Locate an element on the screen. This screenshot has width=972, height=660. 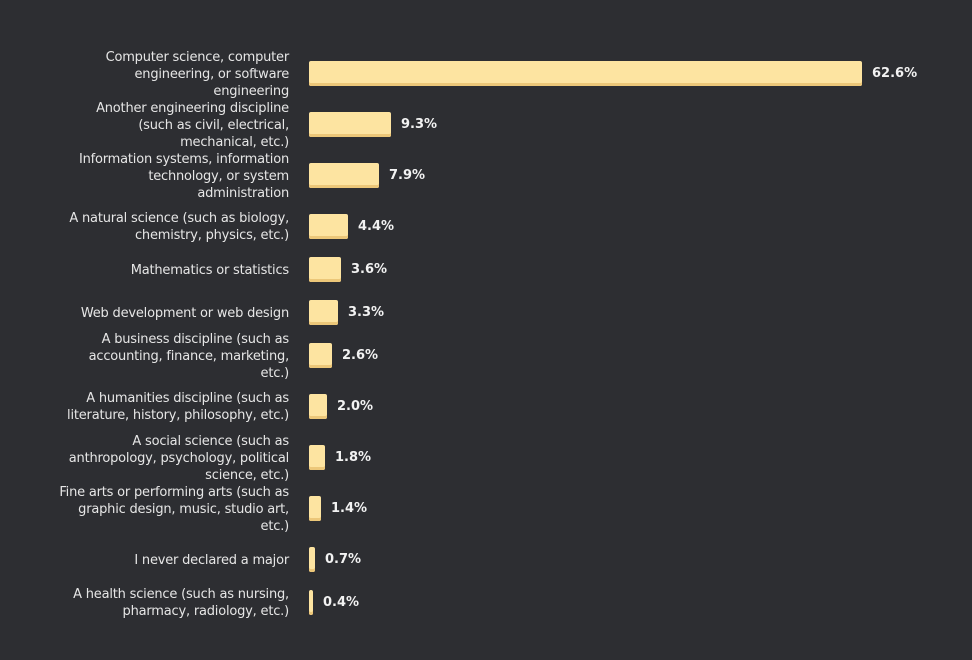
value-label: 0.4% is located at coordinates (341, 602).